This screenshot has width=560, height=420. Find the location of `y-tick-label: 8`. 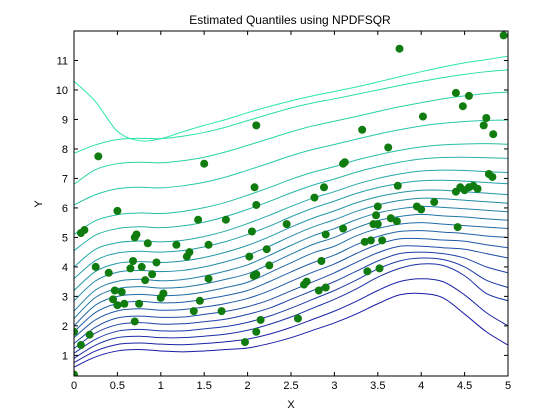

y-tick-label: 8 is located at coordinates (65, 150).